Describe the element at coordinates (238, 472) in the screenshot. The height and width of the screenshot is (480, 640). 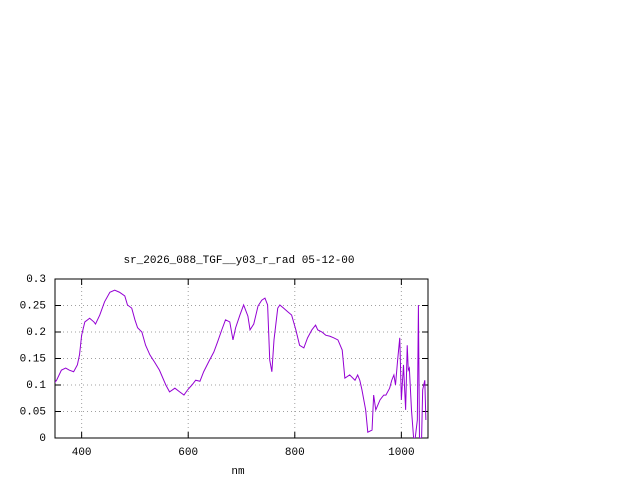
I see `x-axis-label: nm` at that location.